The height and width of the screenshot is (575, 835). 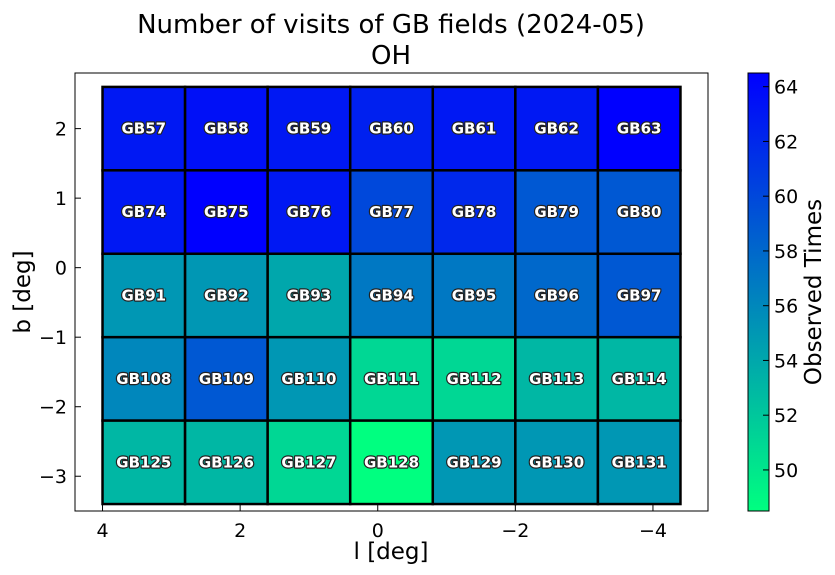 I want to click on cell-label-gb126: GB126, so click(x=226, y=462).